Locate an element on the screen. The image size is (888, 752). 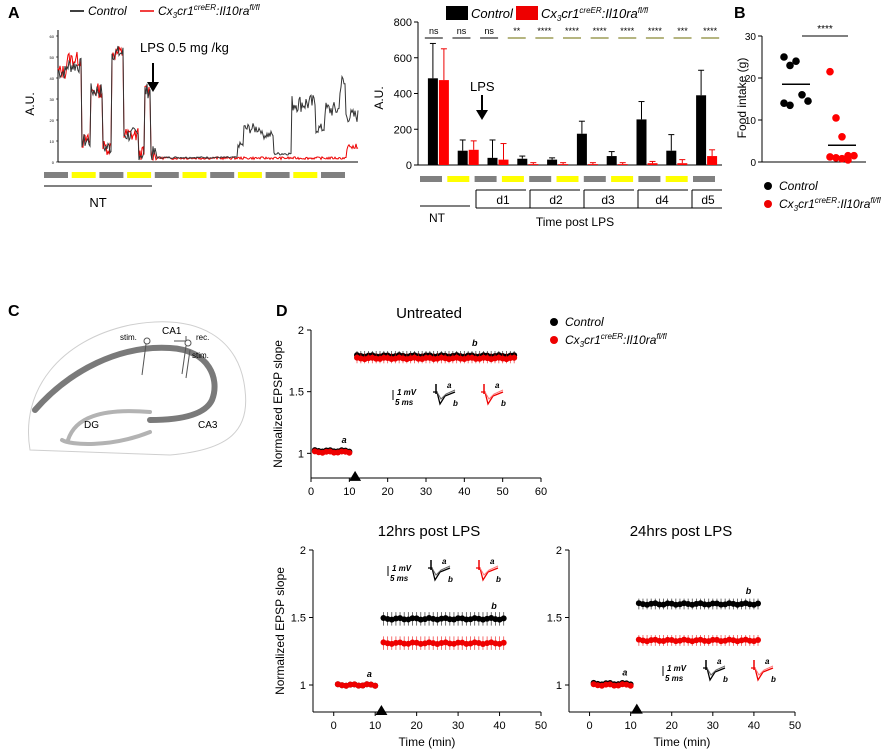
ltp-x-tick-label: 0 is located at coordinates (311, 492).